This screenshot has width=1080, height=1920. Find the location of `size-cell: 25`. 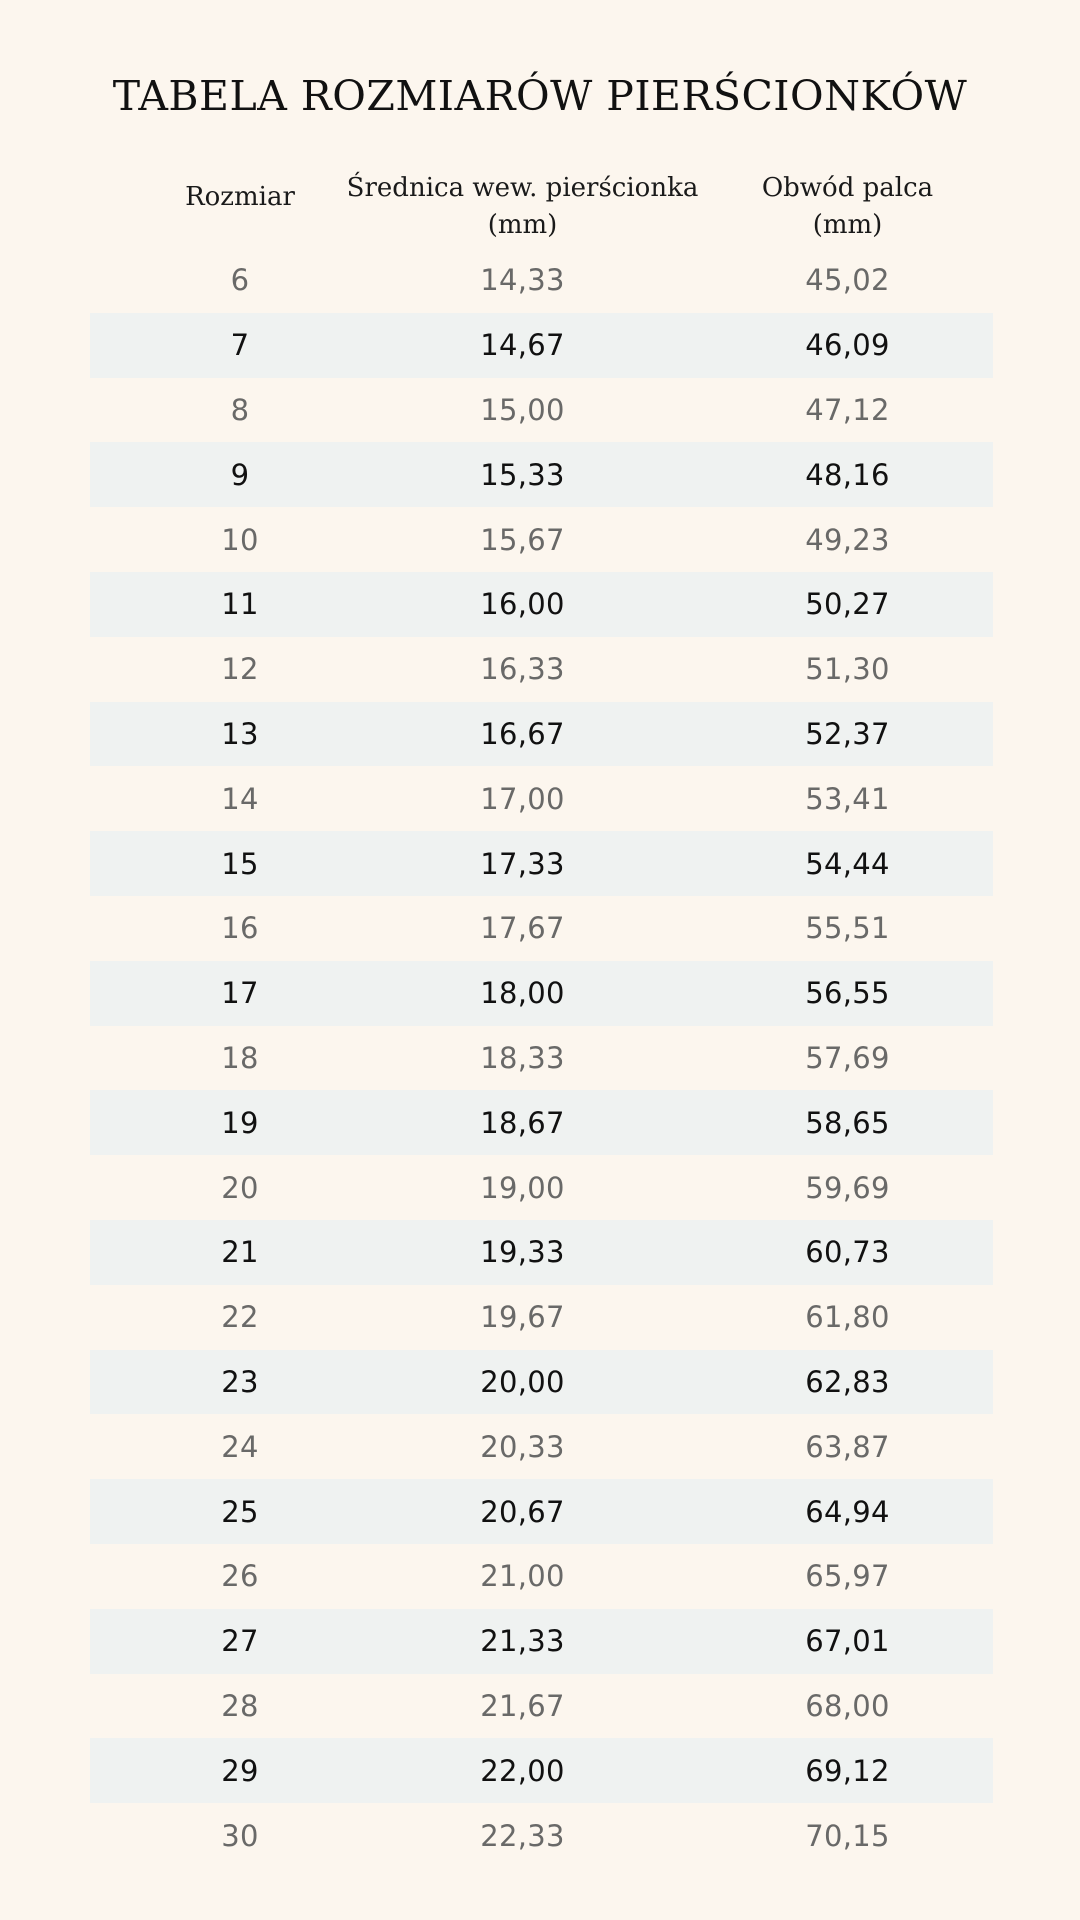

size-cell: 25 is located at coordinates (240, 1511).